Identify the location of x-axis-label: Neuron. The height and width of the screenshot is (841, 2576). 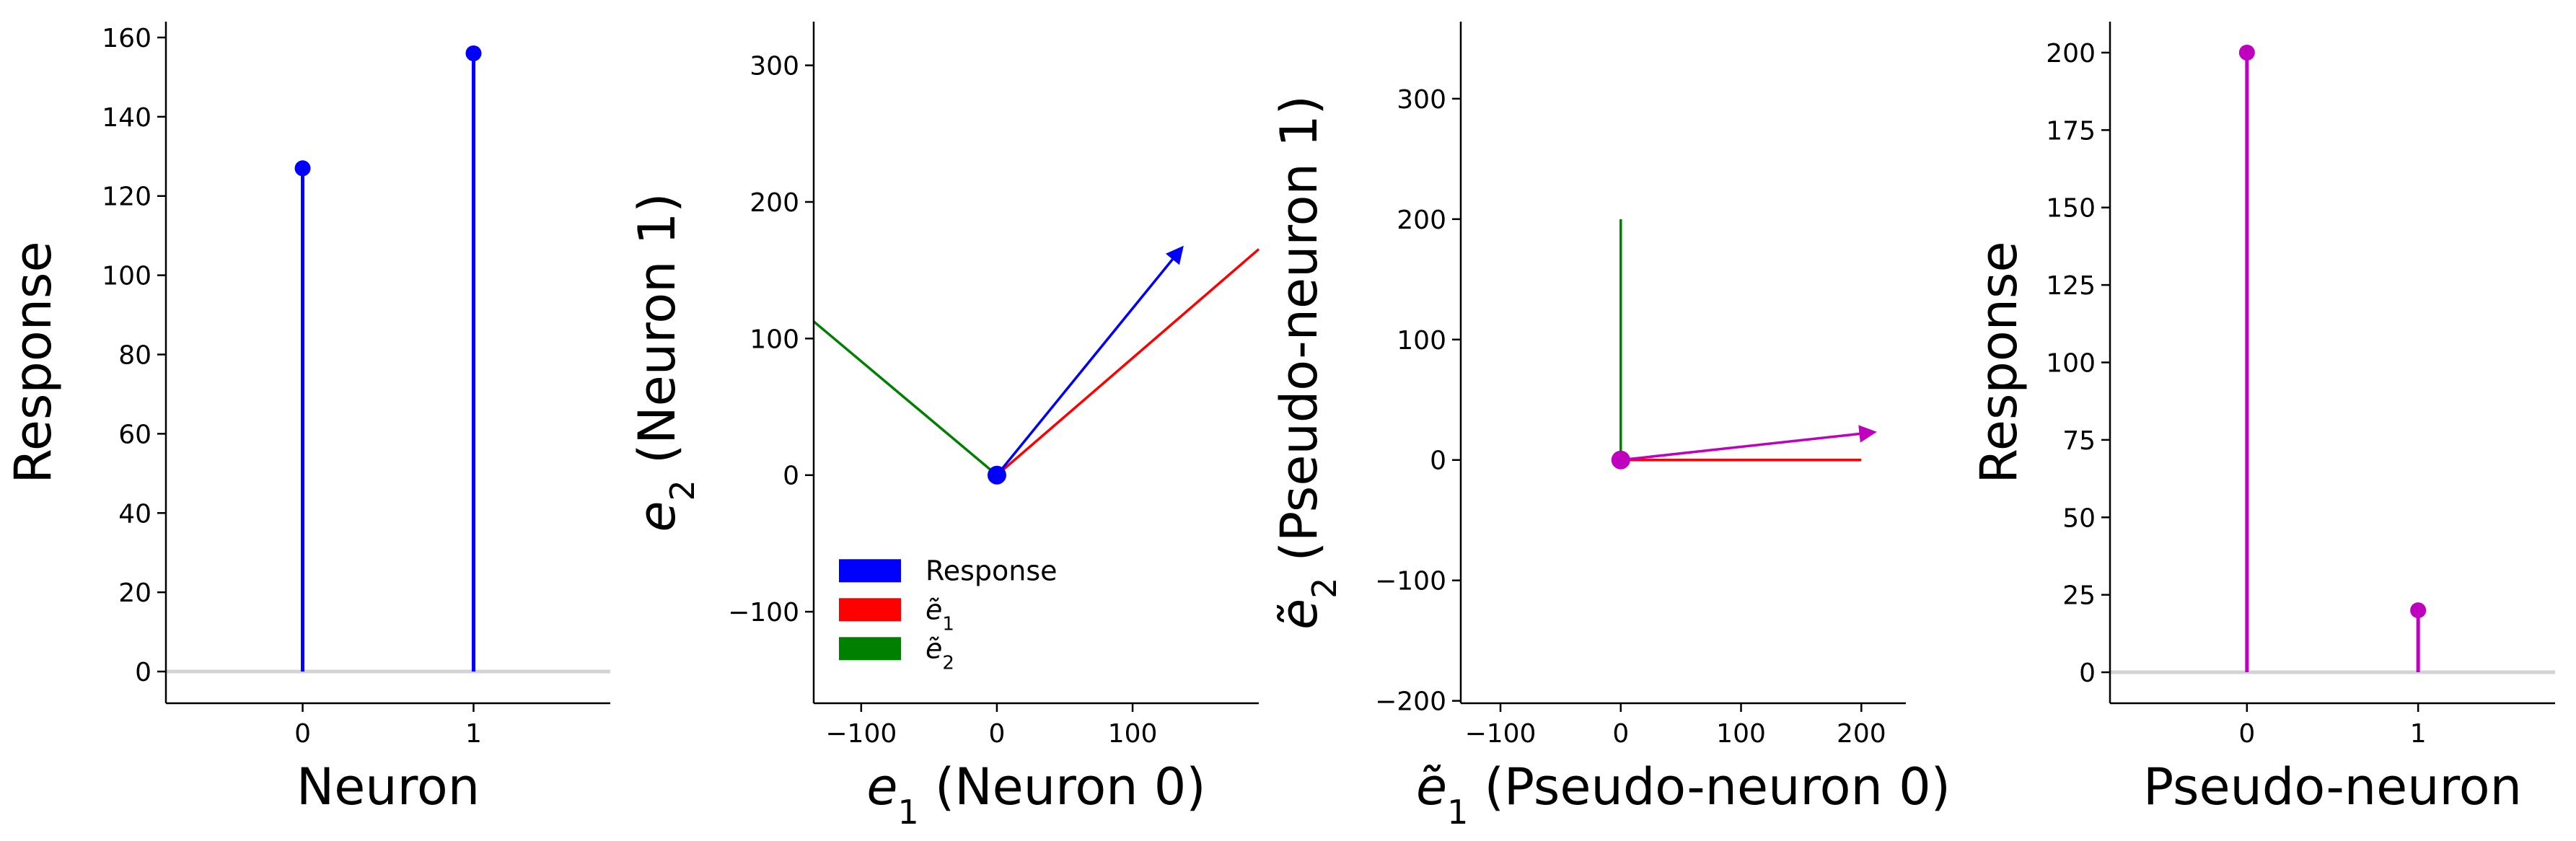
(388, 786).